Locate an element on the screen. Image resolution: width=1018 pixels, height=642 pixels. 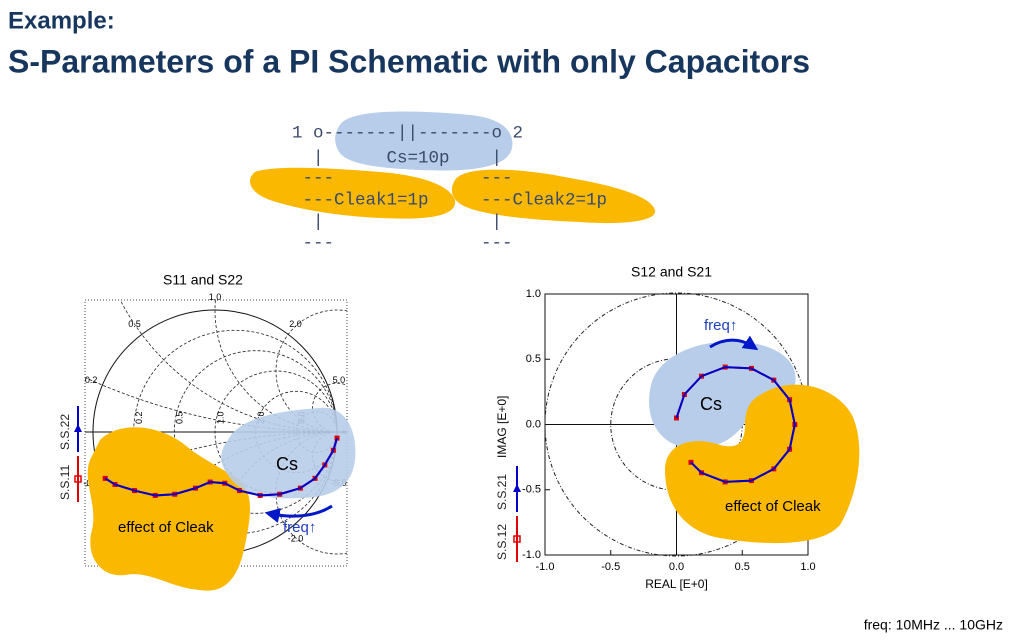
footnote: freq: 10MHz ... 10GHz is located at coordinates (933, 625).